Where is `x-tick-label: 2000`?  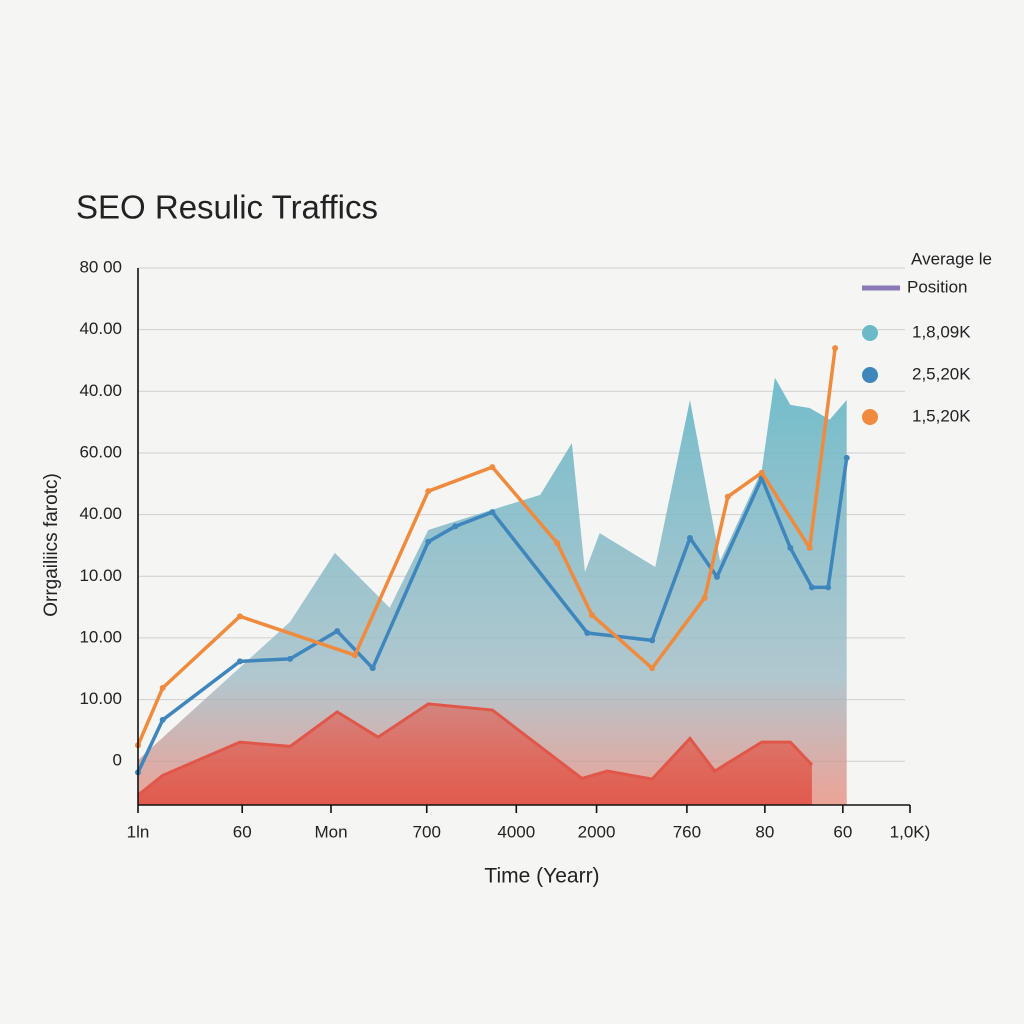
x-tick-label: 2000 is located at coordinates (597, 831).